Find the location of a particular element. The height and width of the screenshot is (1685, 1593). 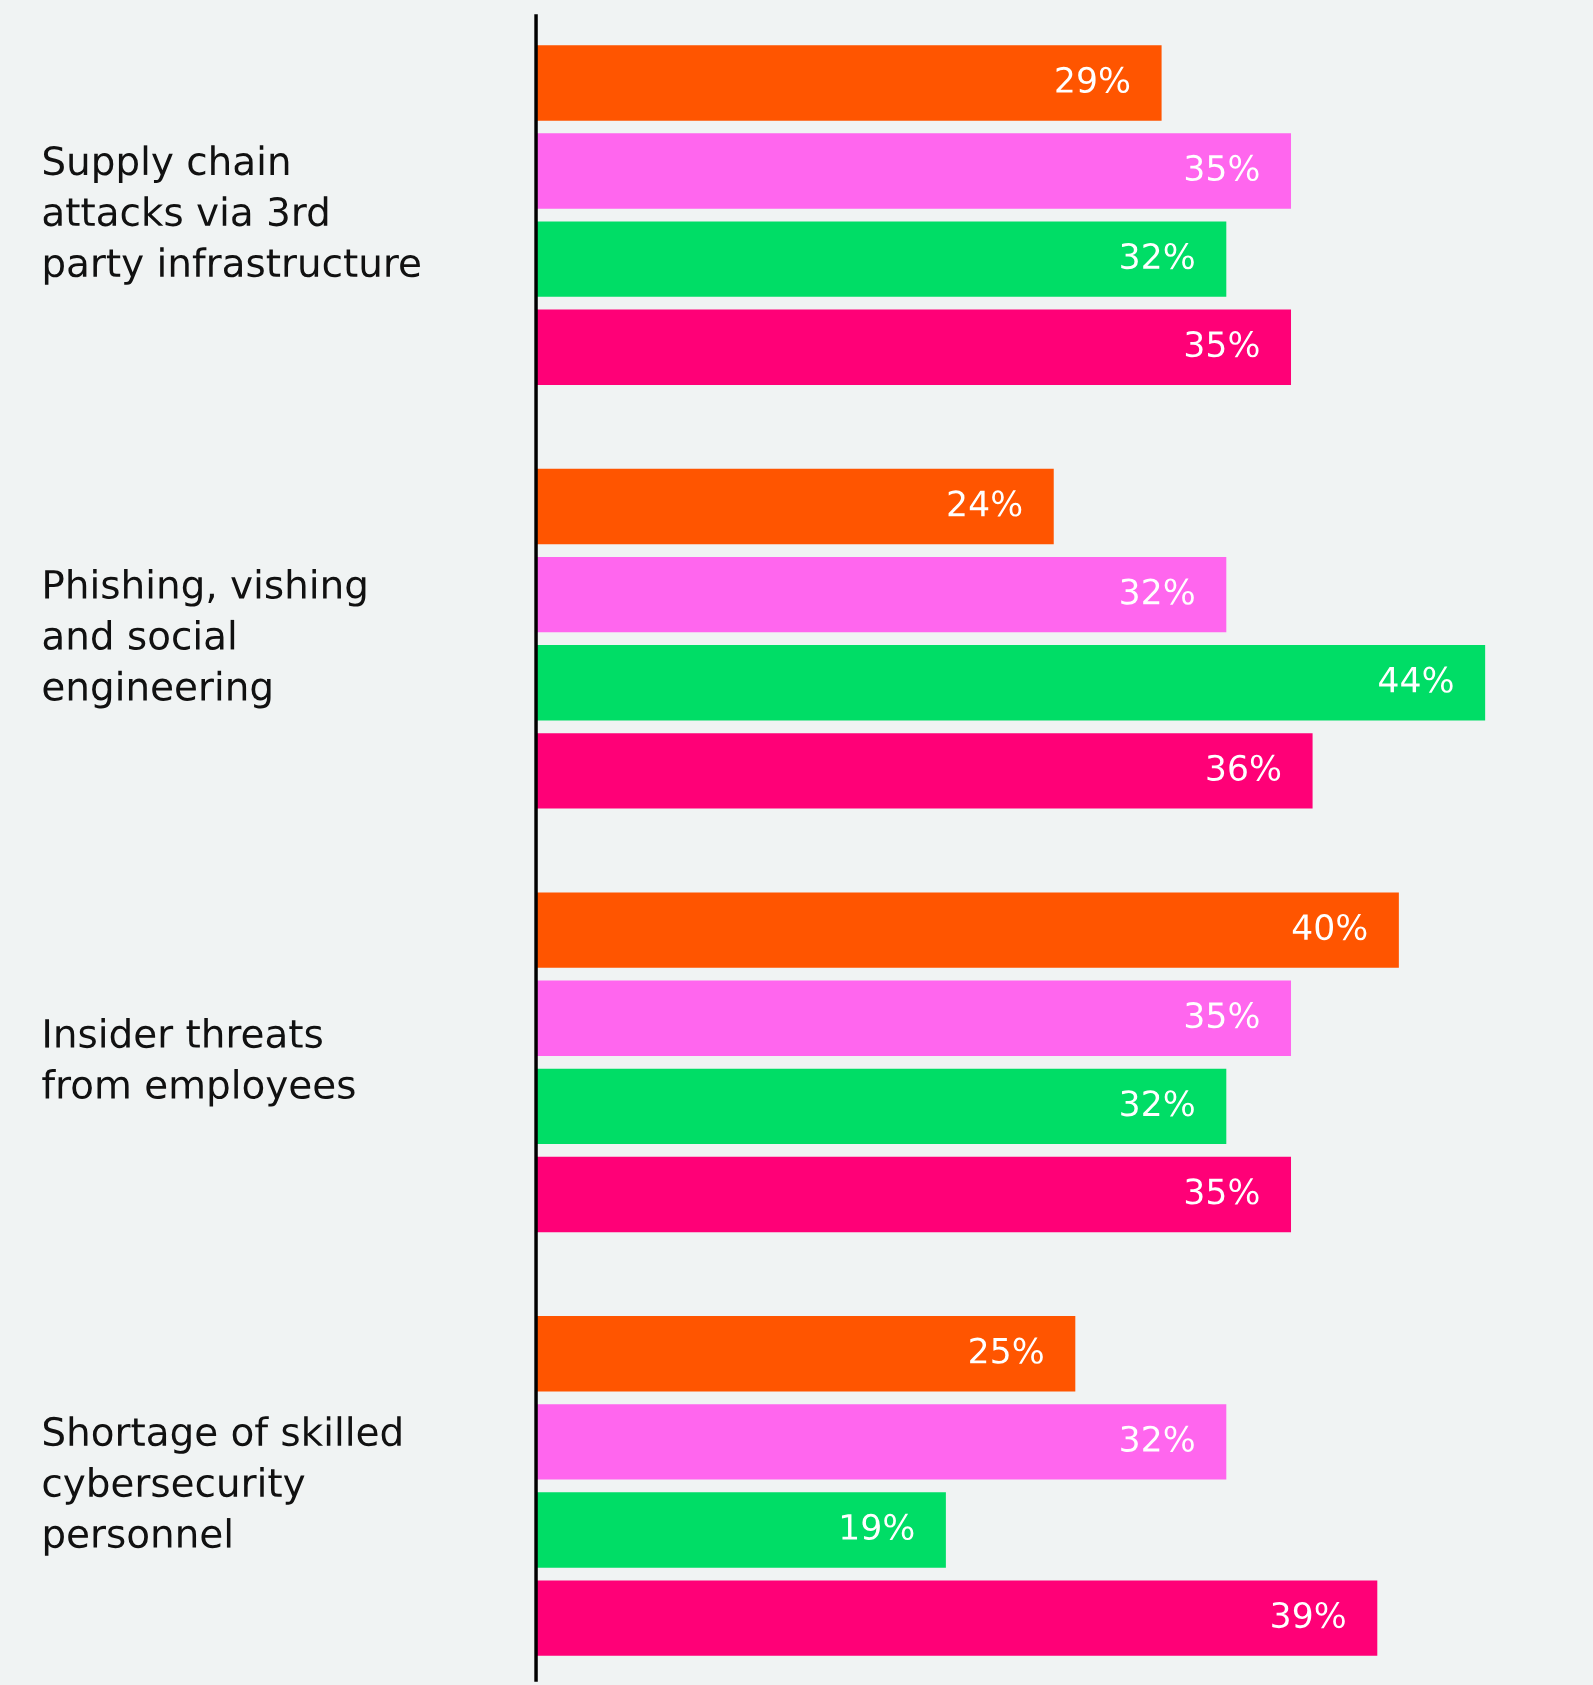

data-label: 19% is located at coordinates (877, 1527).